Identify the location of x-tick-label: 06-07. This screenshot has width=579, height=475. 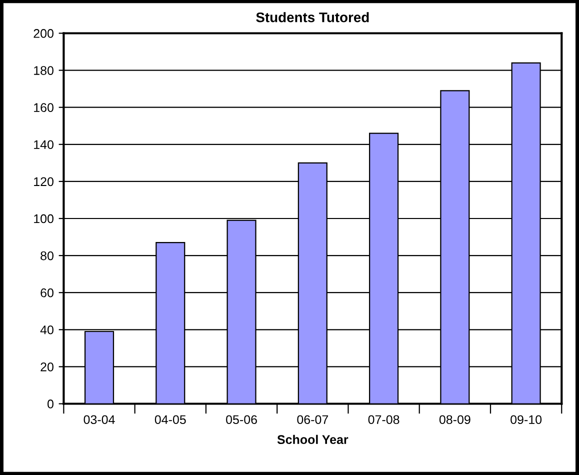
(312, 419).